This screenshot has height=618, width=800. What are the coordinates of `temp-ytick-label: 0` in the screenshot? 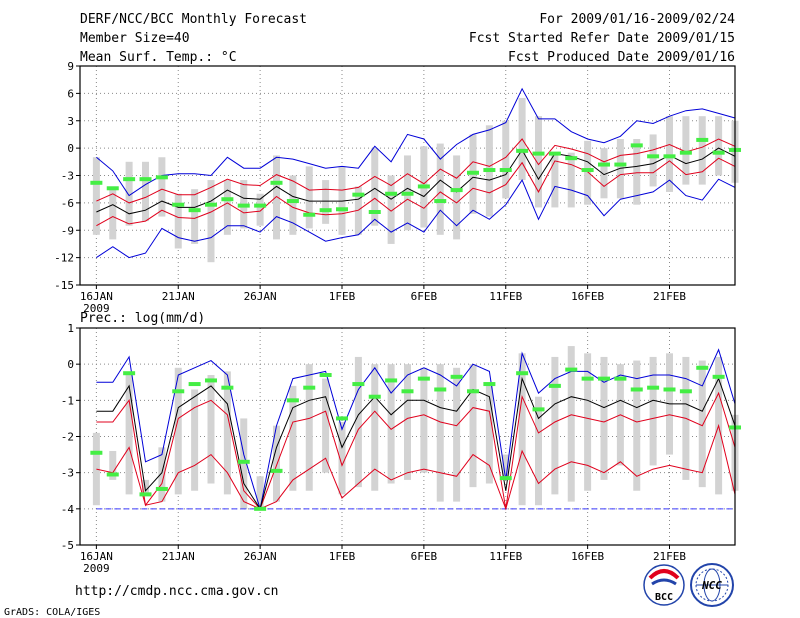 It's located at (70, 148).